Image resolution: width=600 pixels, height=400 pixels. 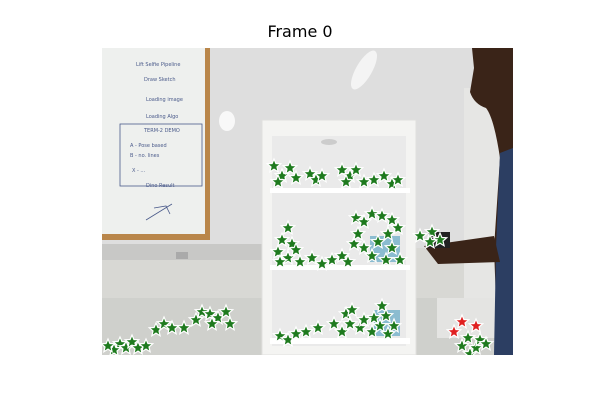 I want to click on whiteboard-box, so click(x=161, y=155).